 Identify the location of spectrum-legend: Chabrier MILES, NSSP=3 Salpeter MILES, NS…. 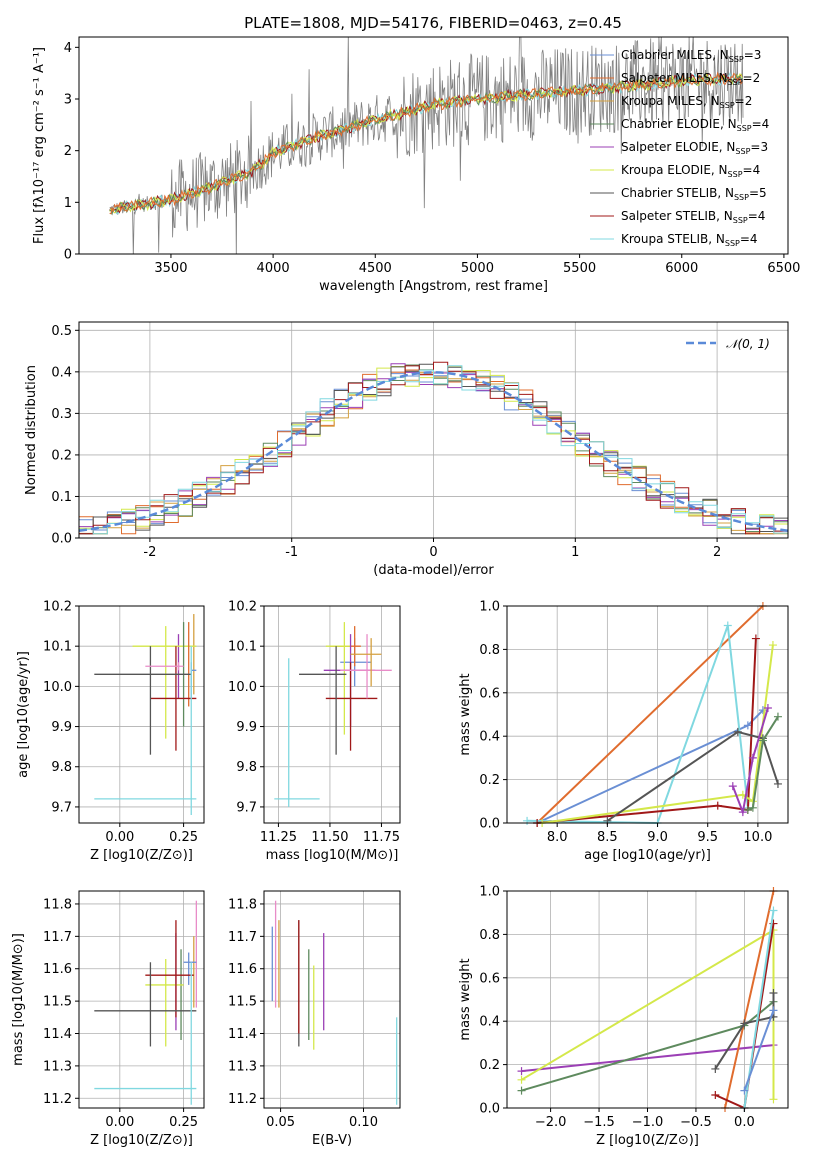
(679, 148).